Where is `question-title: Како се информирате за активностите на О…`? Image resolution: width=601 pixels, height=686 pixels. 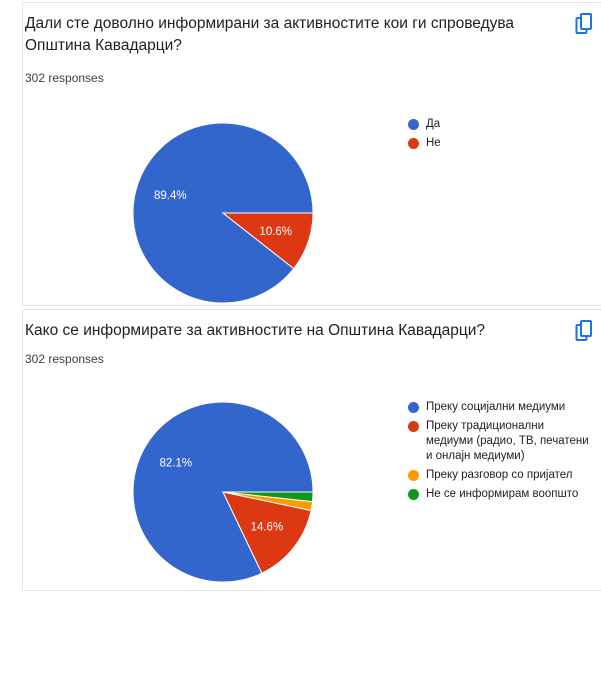 question-title: Како се информирате за активностите на О… is located at coordinates (255, 330).